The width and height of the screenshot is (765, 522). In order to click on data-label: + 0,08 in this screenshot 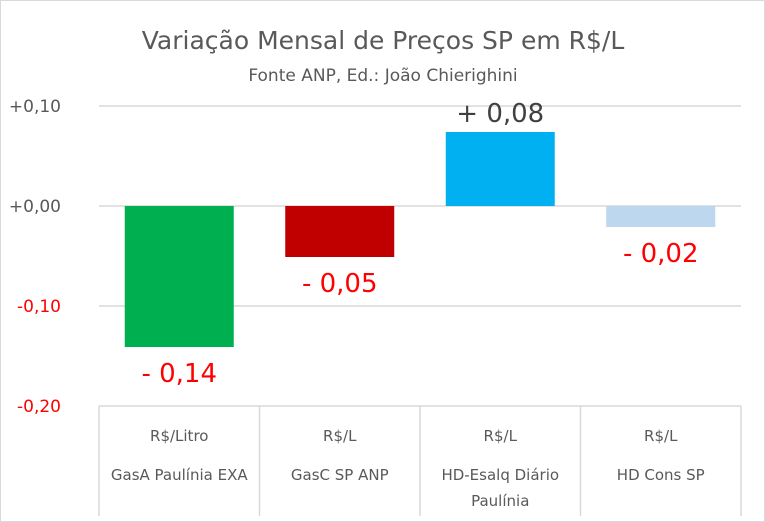, I will do `click(500, 114)`.